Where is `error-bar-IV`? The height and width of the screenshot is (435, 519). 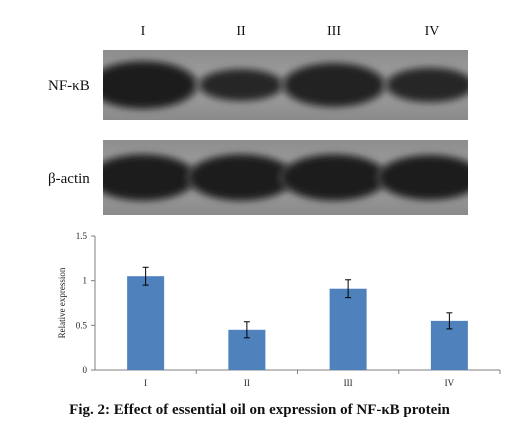
error-bar-IV is located at coordinates (449, 321).